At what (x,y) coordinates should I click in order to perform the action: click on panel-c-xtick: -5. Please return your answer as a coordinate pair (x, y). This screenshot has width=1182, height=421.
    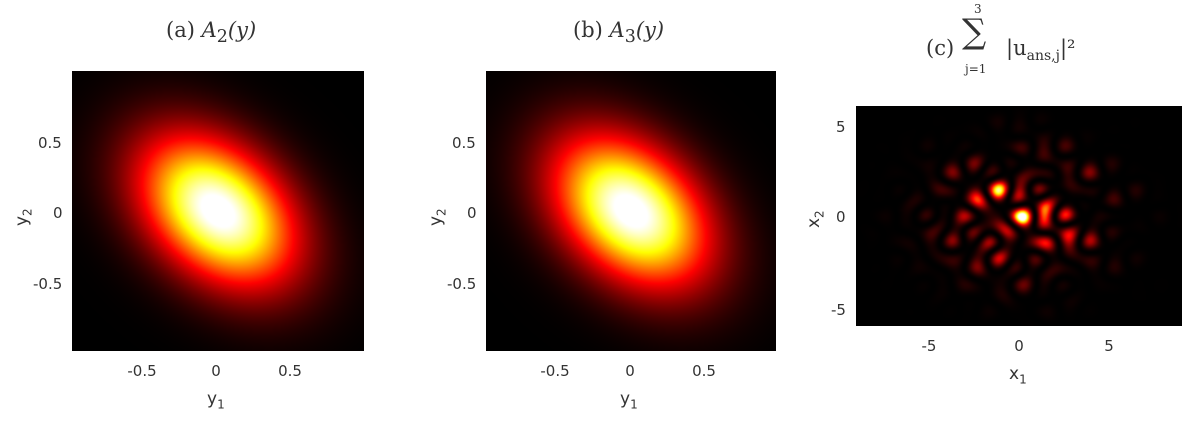
    Looking at the image, I should click on (929, 346).